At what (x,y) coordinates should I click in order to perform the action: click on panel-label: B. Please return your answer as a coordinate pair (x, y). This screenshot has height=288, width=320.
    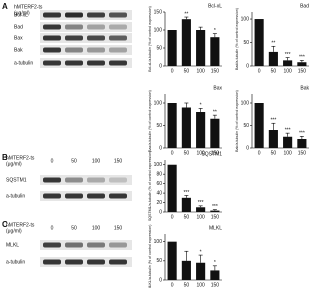
    Looking at the image, I should click on (5, 157).